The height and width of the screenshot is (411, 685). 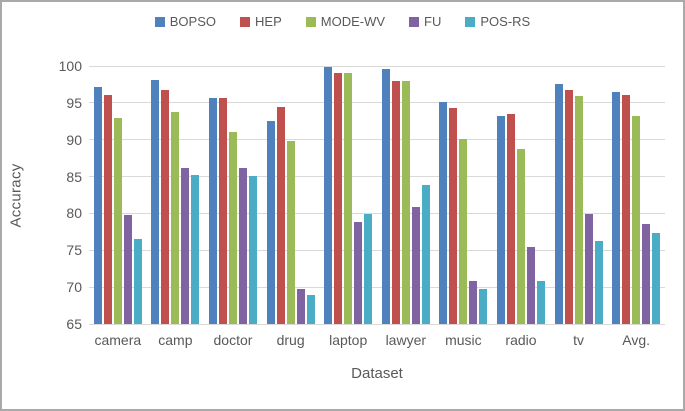 What do you see at coordinates (74, 176) in the screenshot?
I see `y-tick-label-85: 85` at bounding box center [74, 176].